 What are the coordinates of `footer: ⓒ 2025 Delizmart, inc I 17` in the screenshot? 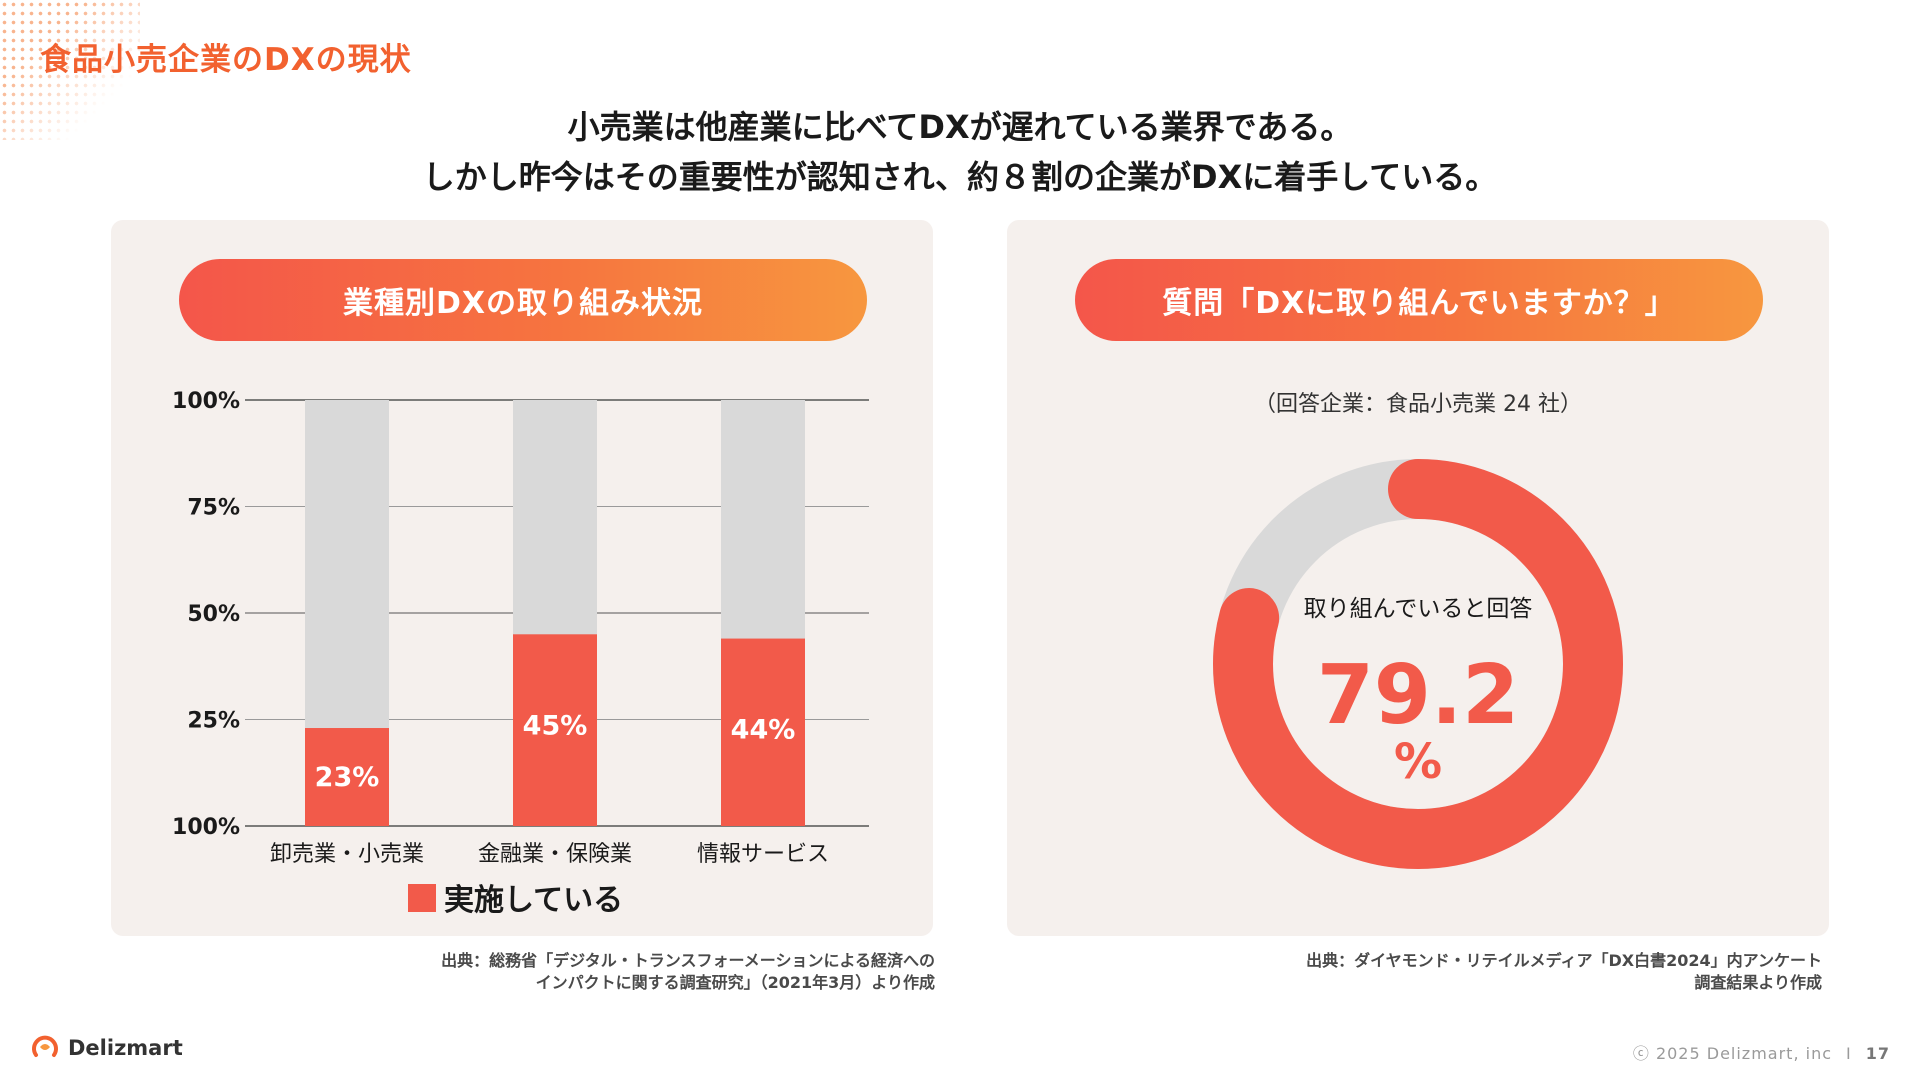 It's located at (1761, 1052).